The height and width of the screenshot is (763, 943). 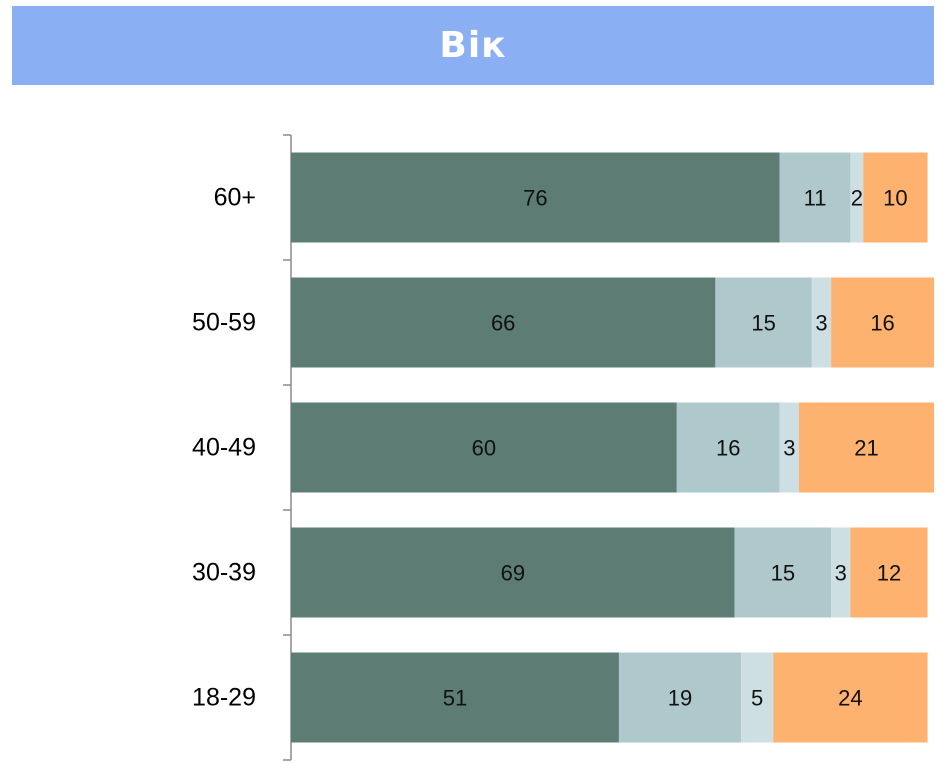 I want to click on data-label: 66, so click(x=503, y=322).